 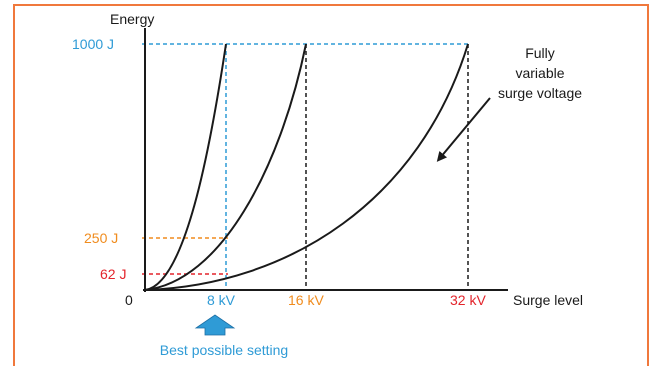 What do you see at coordinates (306, 300) in the screenshot?
I see `voltage-label-16kv: 16 kV` at bounding box center [306, 300].